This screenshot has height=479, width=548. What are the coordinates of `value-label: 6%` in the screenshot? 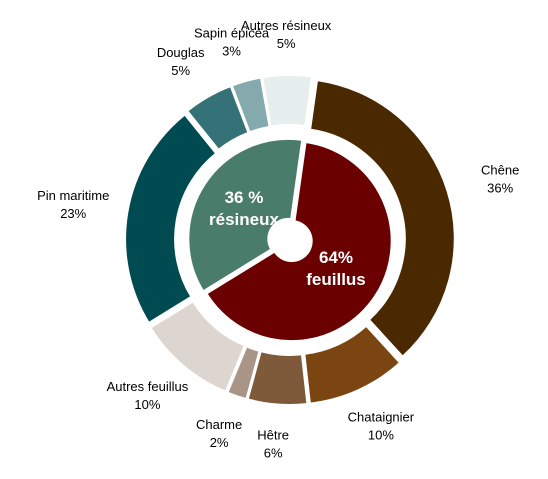 It's located at (273, 452).